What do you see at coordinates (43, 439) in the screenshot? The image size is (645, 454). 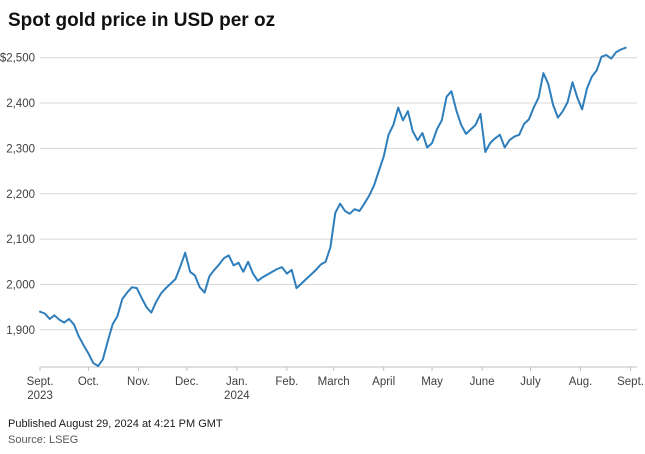 I see `source-attribution: Source: LSEG` at bounding box center [43, 439].